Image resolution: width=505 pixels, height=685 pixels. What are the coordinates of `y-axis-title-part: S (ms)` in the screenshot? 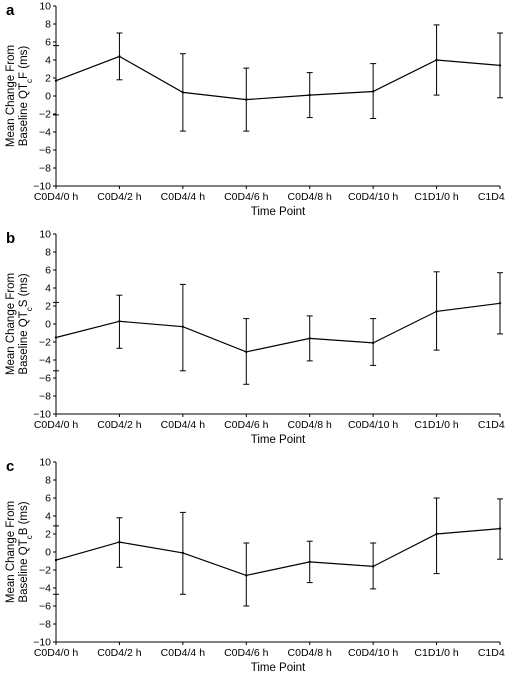 It's located at (24, 290).